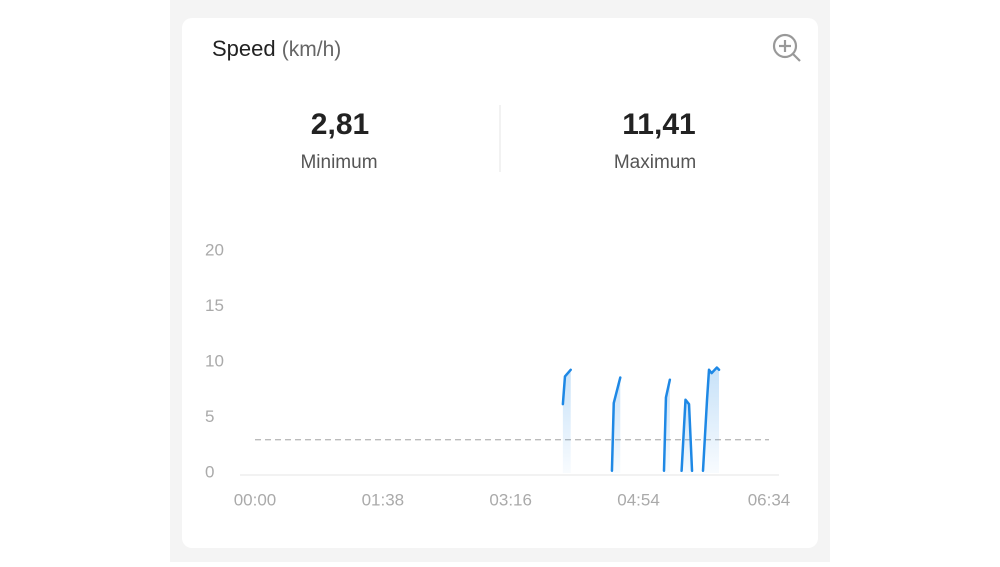 Image resolution: width=1000 pixels, height=567 pixels. What do you see at coordinates (214, 249) in the screenshot?
I see `y-tick-label: 20` at bounding box center [214, 249].